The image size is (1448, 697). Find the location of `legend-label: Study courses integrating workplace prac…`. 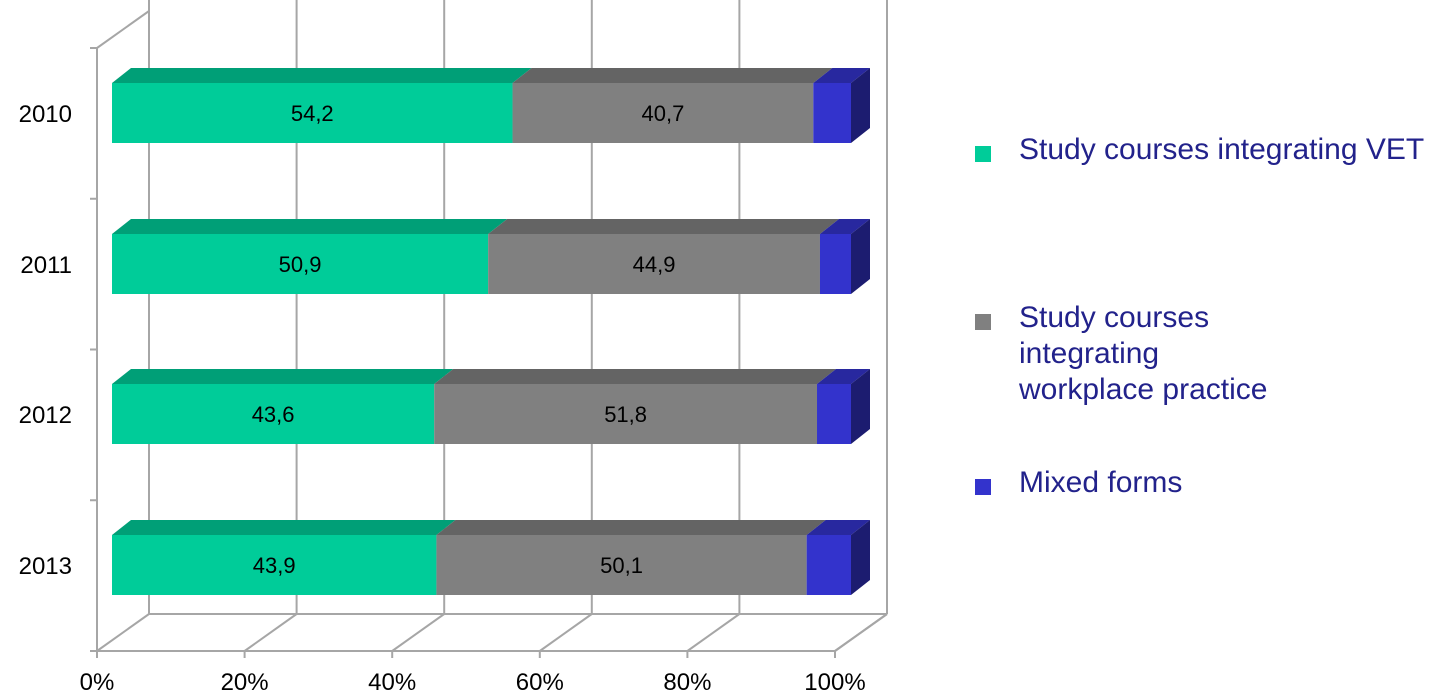

legend-label: Study courses integrating workplace prac… is located at coordinates (1143, 353).